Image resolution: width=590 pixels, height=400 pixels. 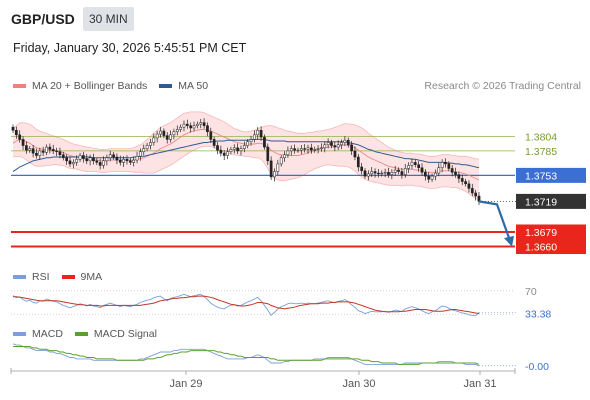 What do you see at coordinates (246, 155) in the screenshot?
I see `ma50-line` at bounding box center [246, 155].